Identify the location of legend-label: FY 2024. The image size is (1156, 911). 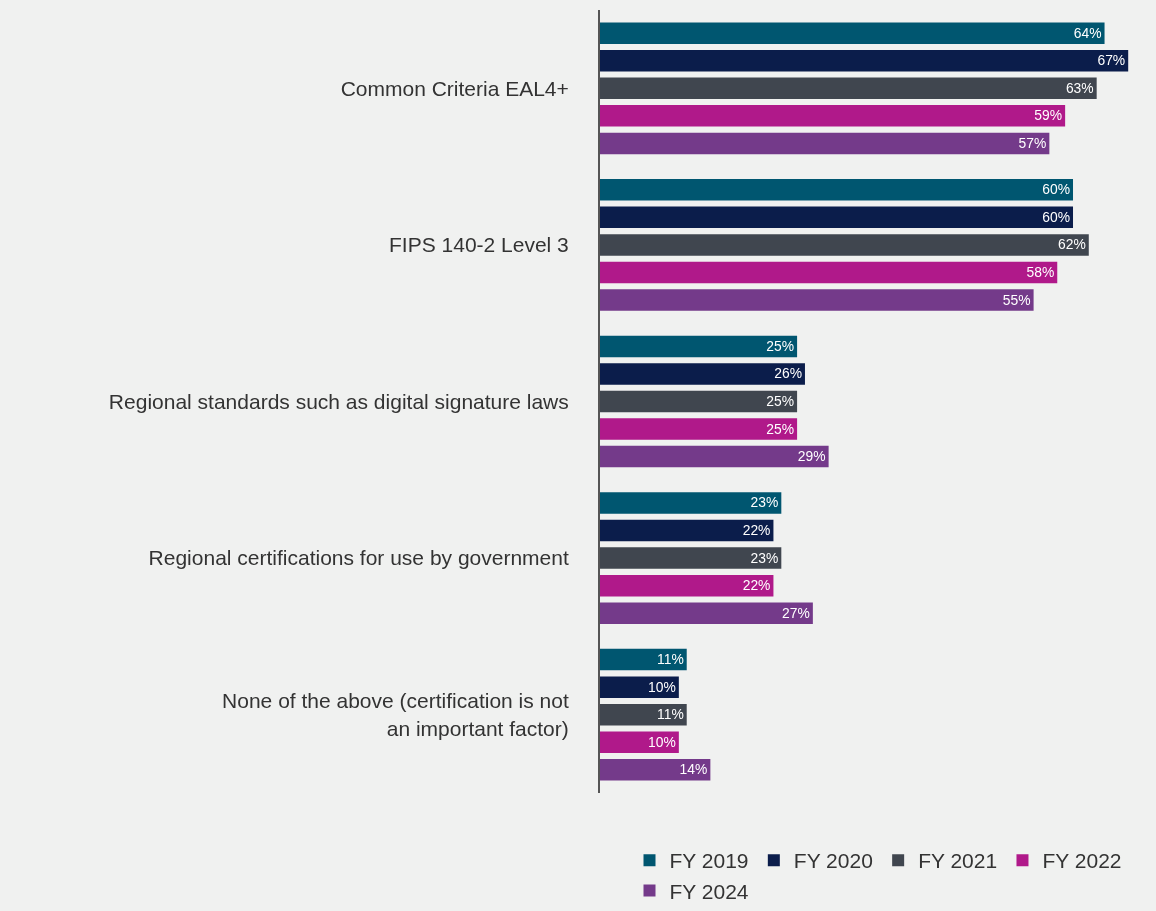
(709, 891).